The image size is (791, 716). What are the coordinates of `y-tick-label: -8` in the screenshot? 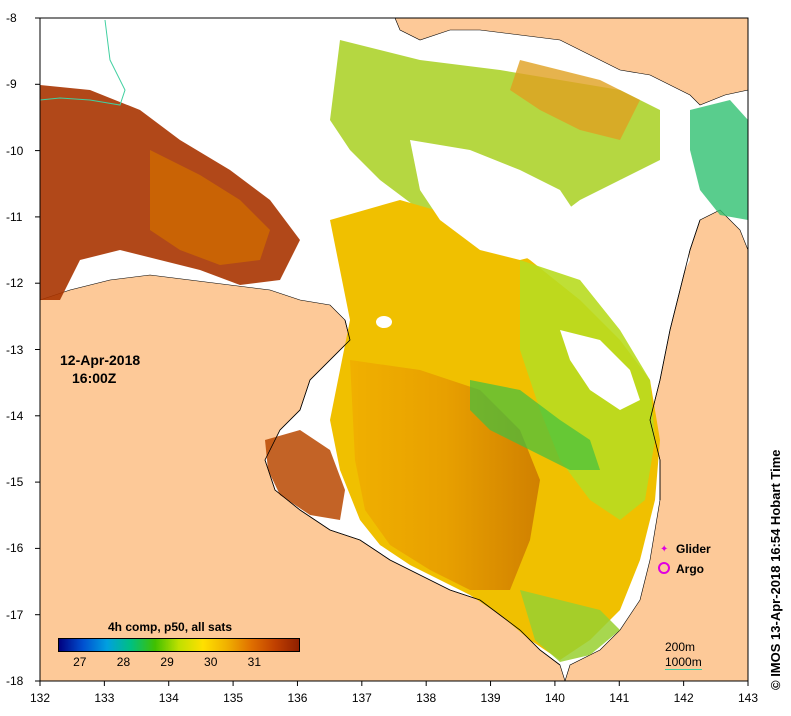 It's located at (11, 18).